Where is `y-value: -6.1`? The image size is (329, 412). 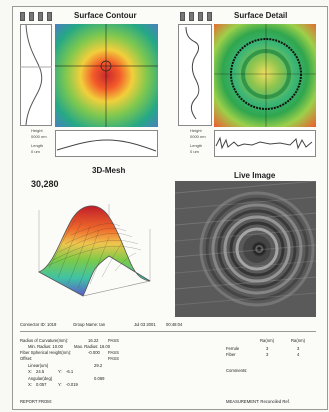 y-value: -6.1 is located at coordinates (70, 371).